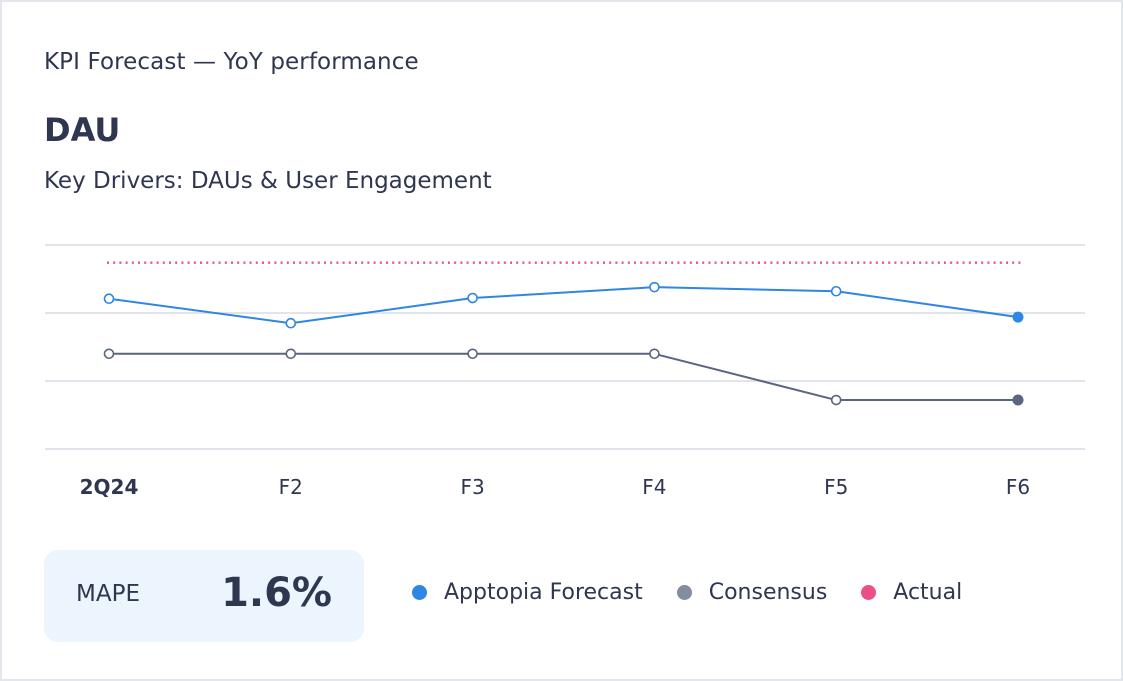 The image size is (1123, 681). What do you see at coordinates (291, 487) in the screenshot?
I see `x-tick-label: F2` at bounding box center [291, 487].